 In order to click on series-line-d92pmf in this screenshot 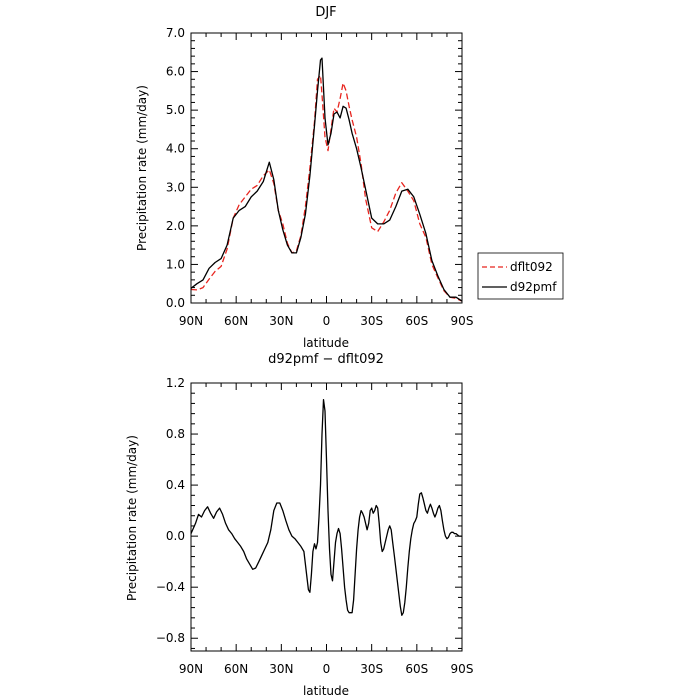, I will do `click(326, 179)`.